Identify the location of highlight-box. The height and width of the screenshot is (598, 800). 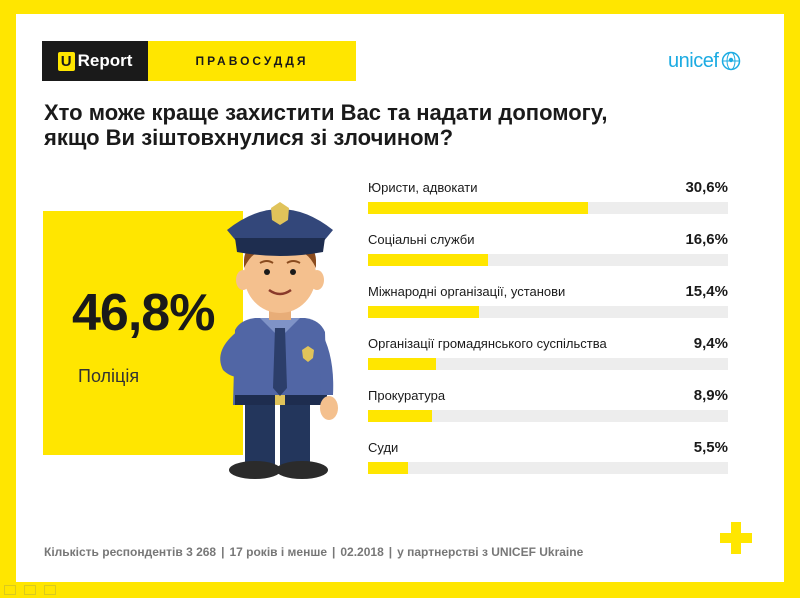
(143, 333).